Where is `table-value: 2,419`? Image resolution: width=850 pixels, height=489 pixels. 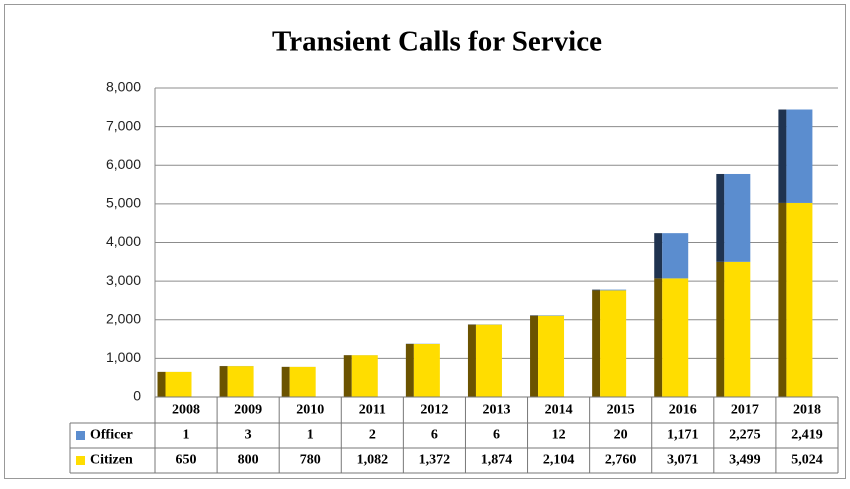
table-value: 2,419 is located at coordinates (807, 435).